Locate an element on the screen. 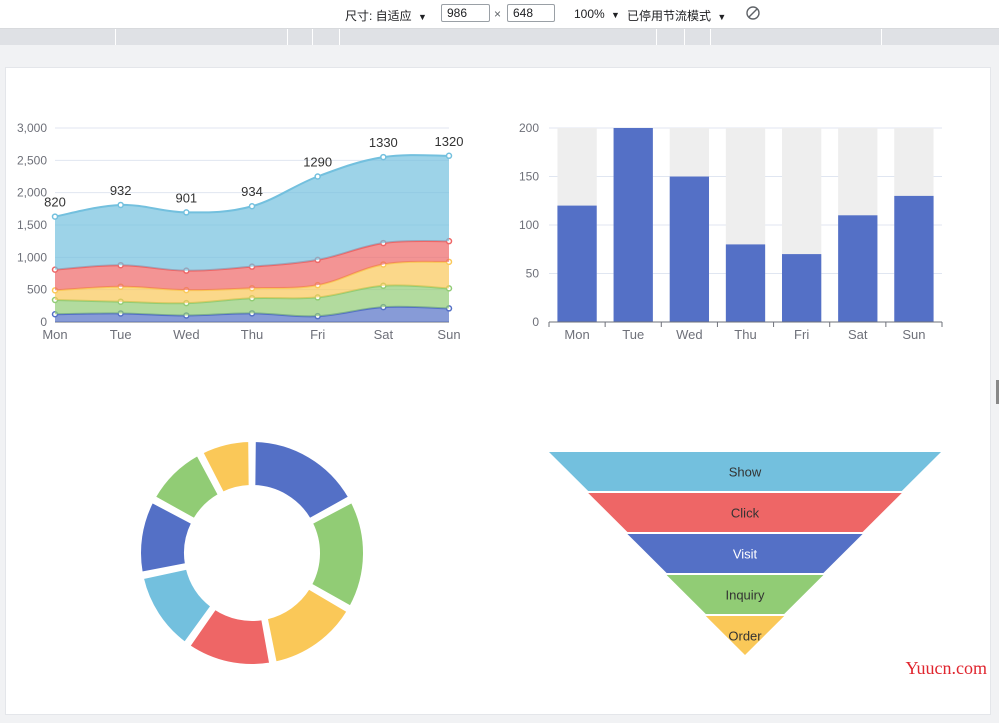  area-data-label: 934 is located at coordinates (252, 191).